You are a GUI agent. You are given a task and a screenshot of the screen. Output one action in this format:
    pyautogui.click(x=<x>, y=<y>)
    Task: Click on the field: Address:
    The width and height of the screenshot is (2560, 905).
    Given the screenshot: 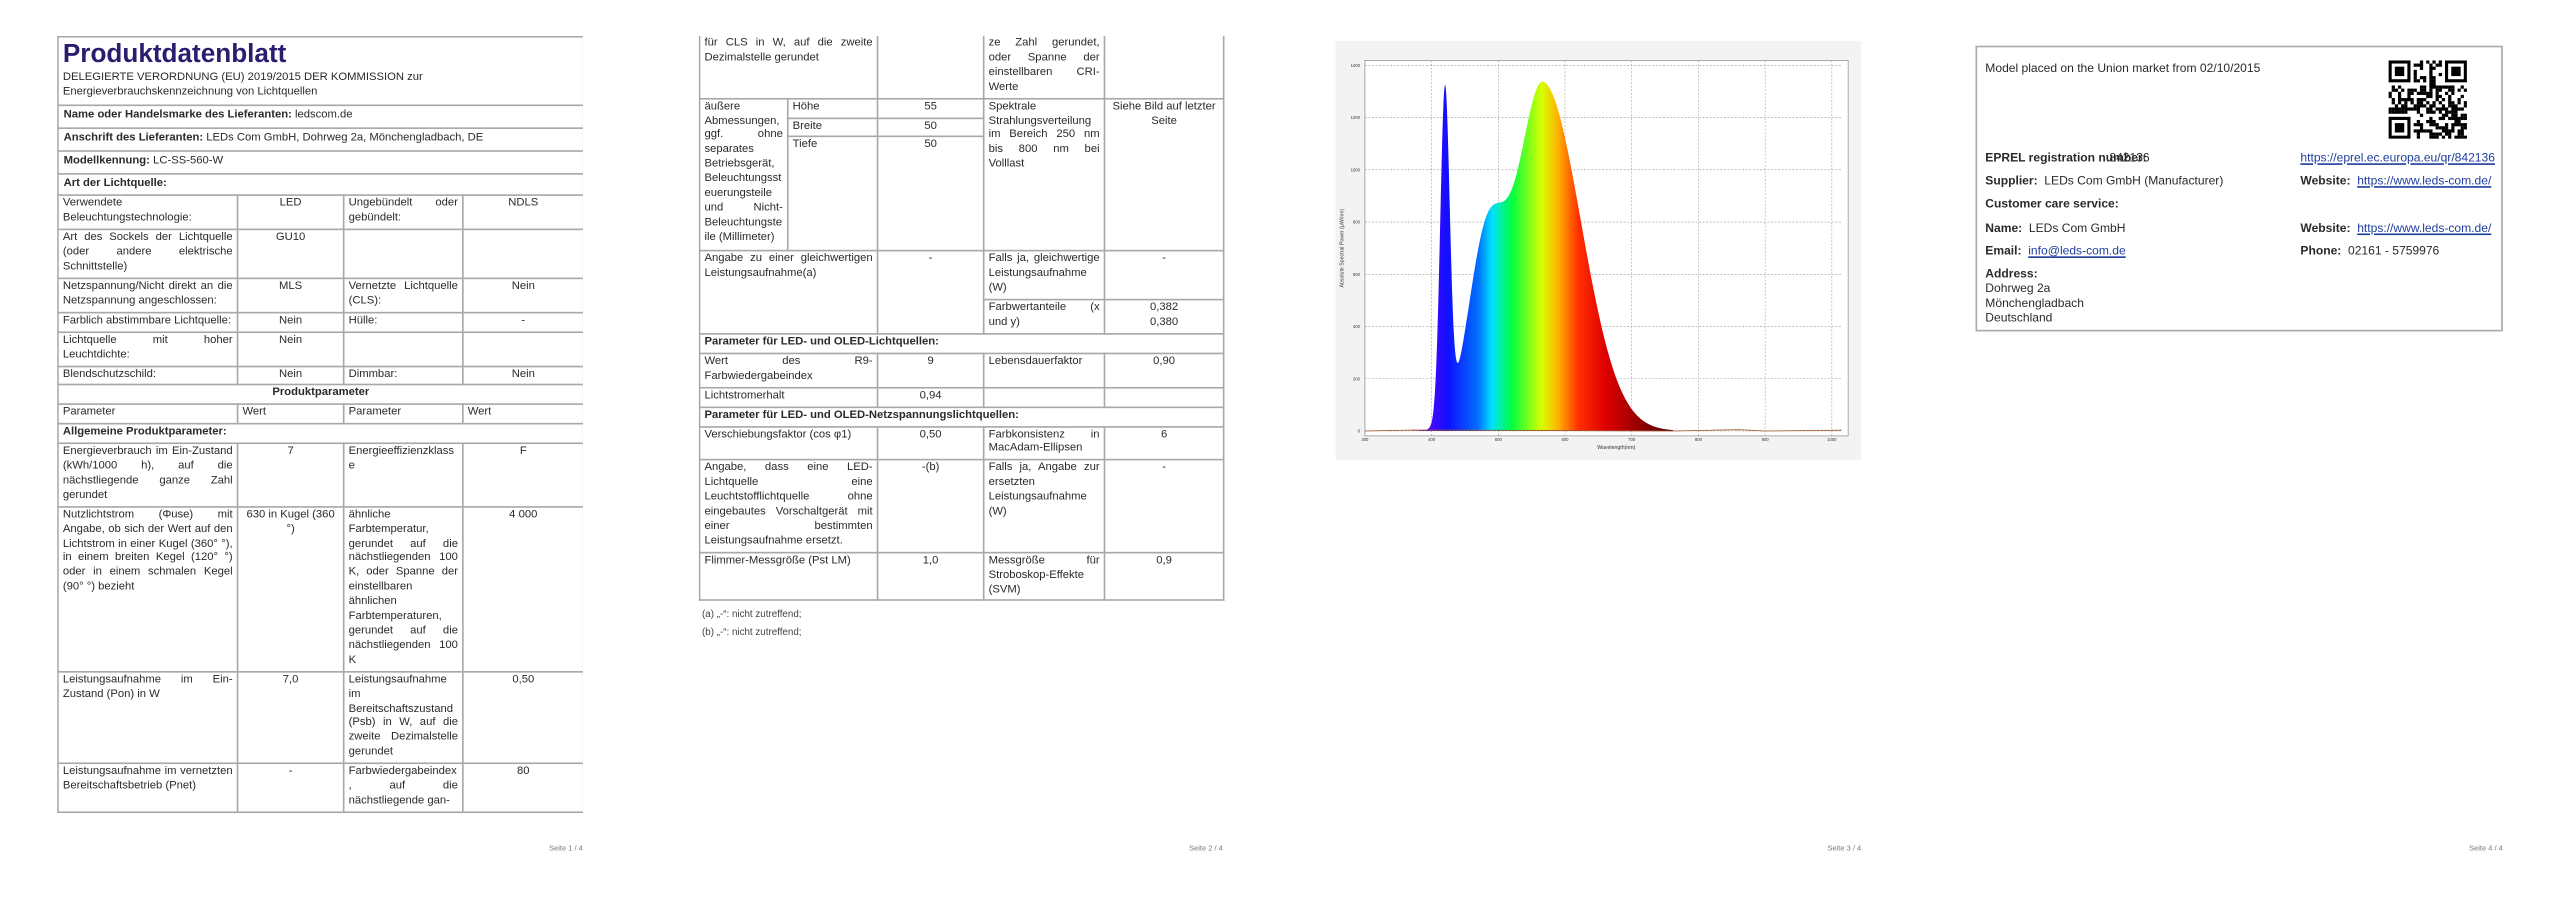 What is the action you would take?
    pyautogui.click(x=2011, y=273)
    